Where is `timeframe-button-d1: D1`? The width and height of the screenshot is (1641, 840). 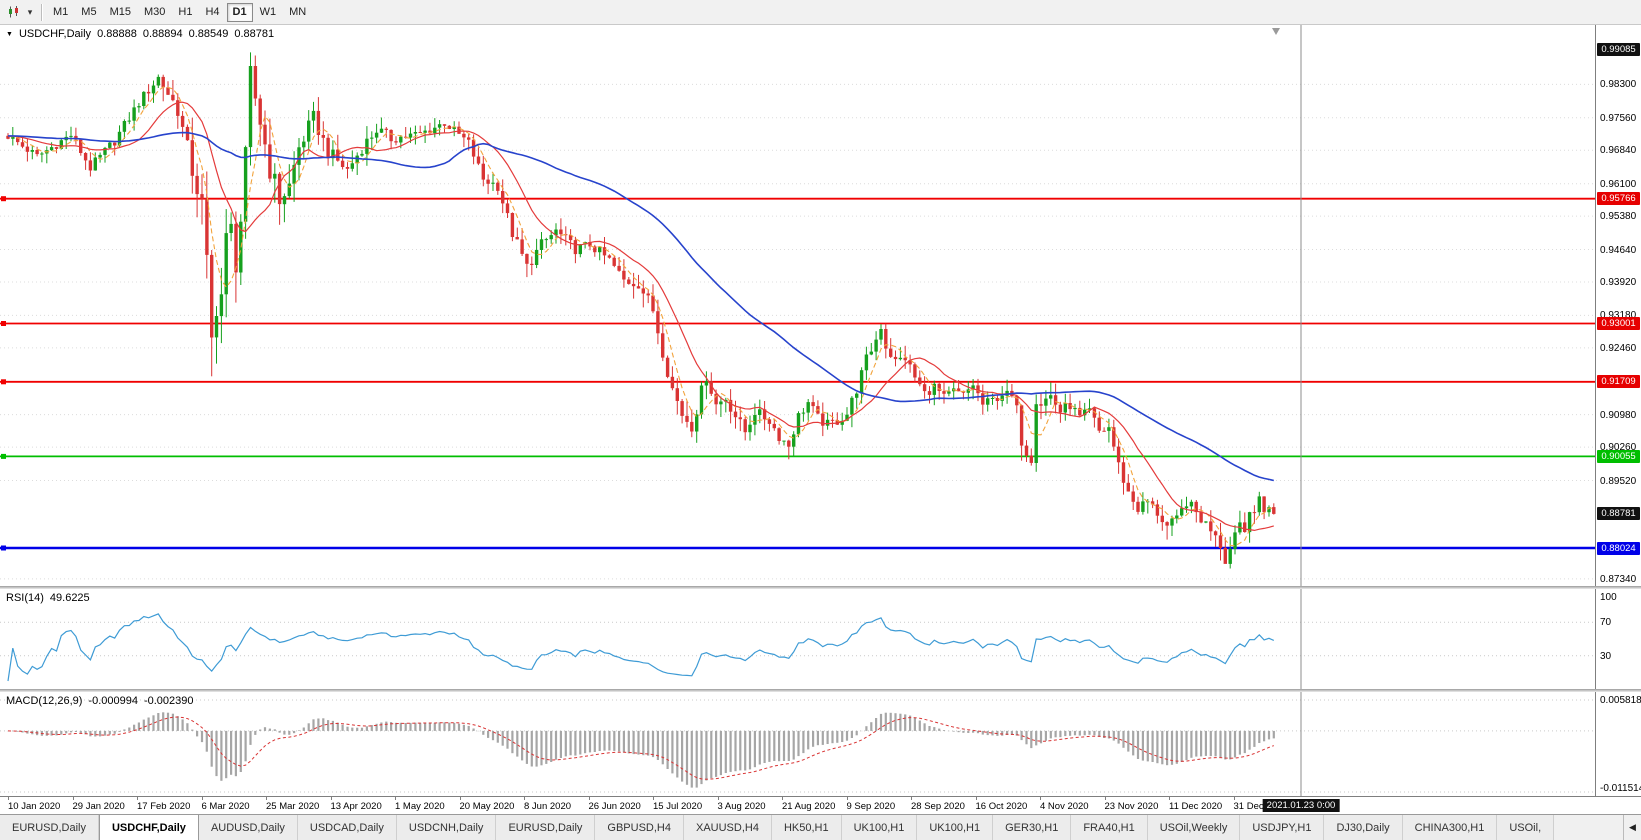 timeframe-button-d1: D1 is located at coordinates (239, 12).